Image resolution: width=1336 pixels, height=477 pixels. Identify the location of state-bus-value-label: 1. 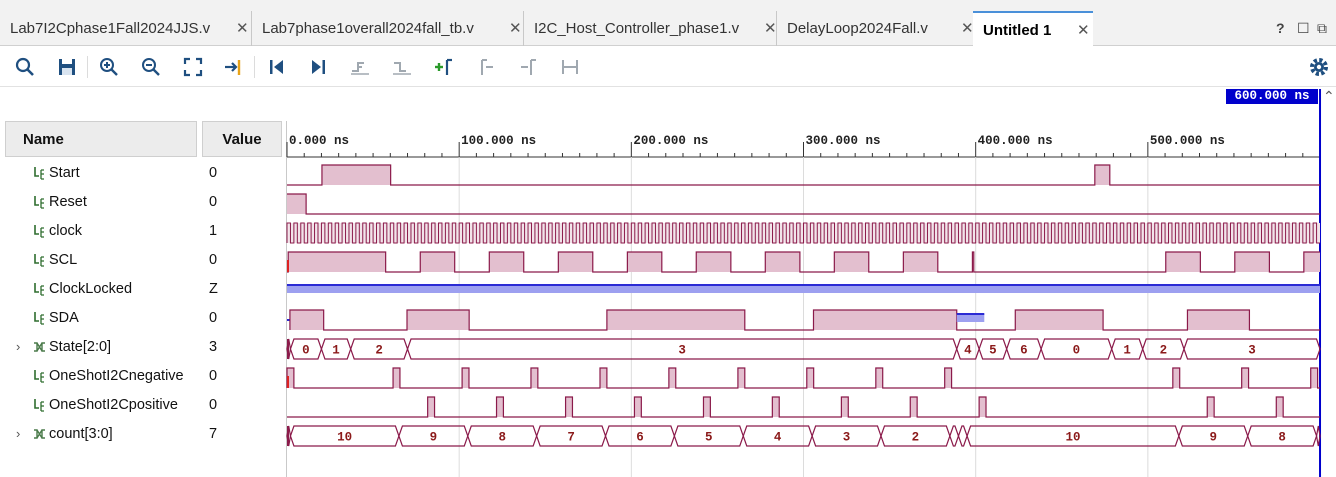
(336, 351).